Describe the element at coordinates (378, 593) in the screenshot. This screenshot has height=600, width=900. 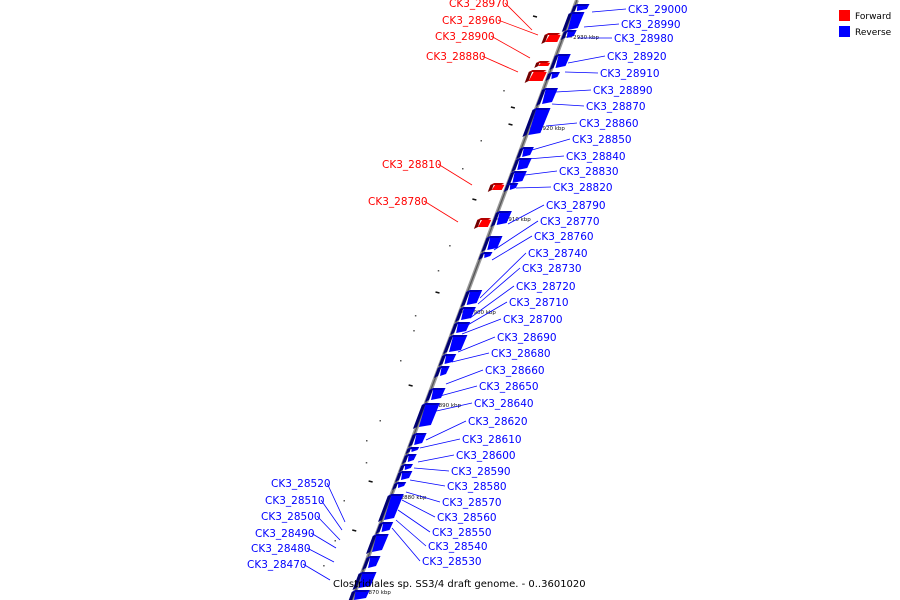
I see `tick-label: 2870 kbp` at that location.